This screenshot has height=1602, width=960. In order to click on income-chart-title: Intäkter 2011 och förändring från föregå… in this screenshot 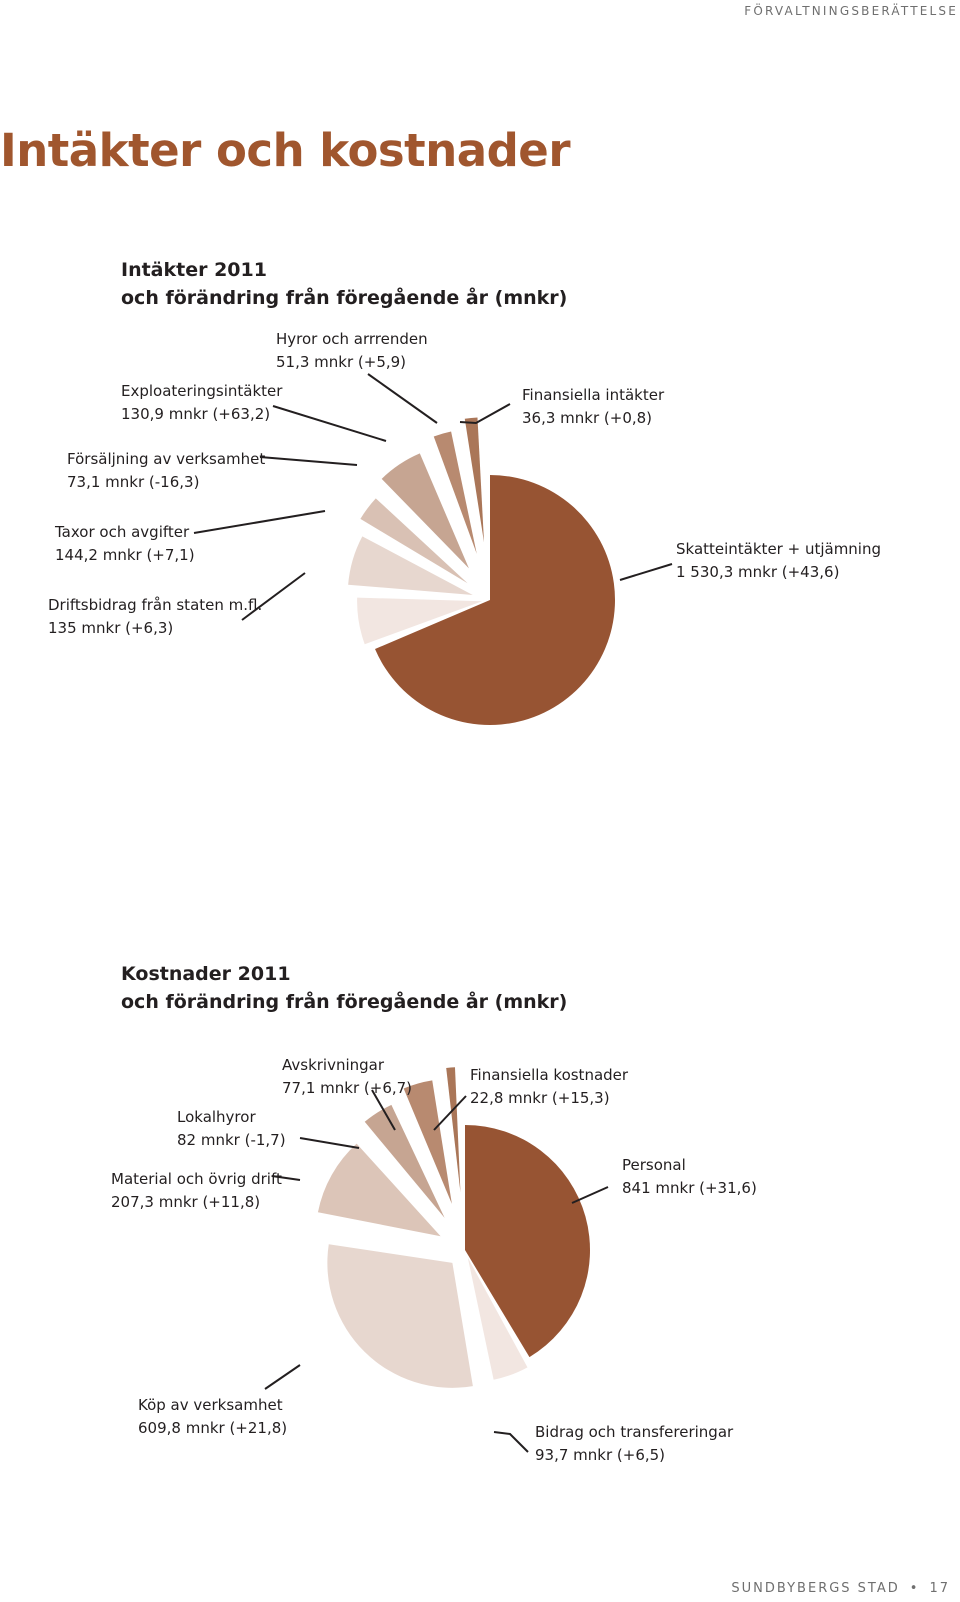, I will do `click(344, 284)`.